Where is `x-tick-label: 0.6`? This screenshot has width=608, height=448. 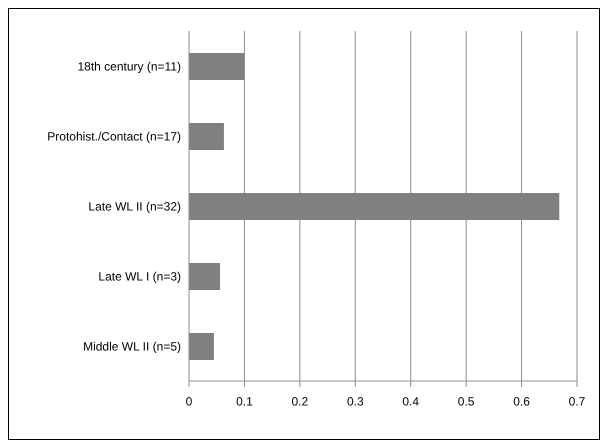
x-tick-label: 0.6 is located at coordinates (521, 401).